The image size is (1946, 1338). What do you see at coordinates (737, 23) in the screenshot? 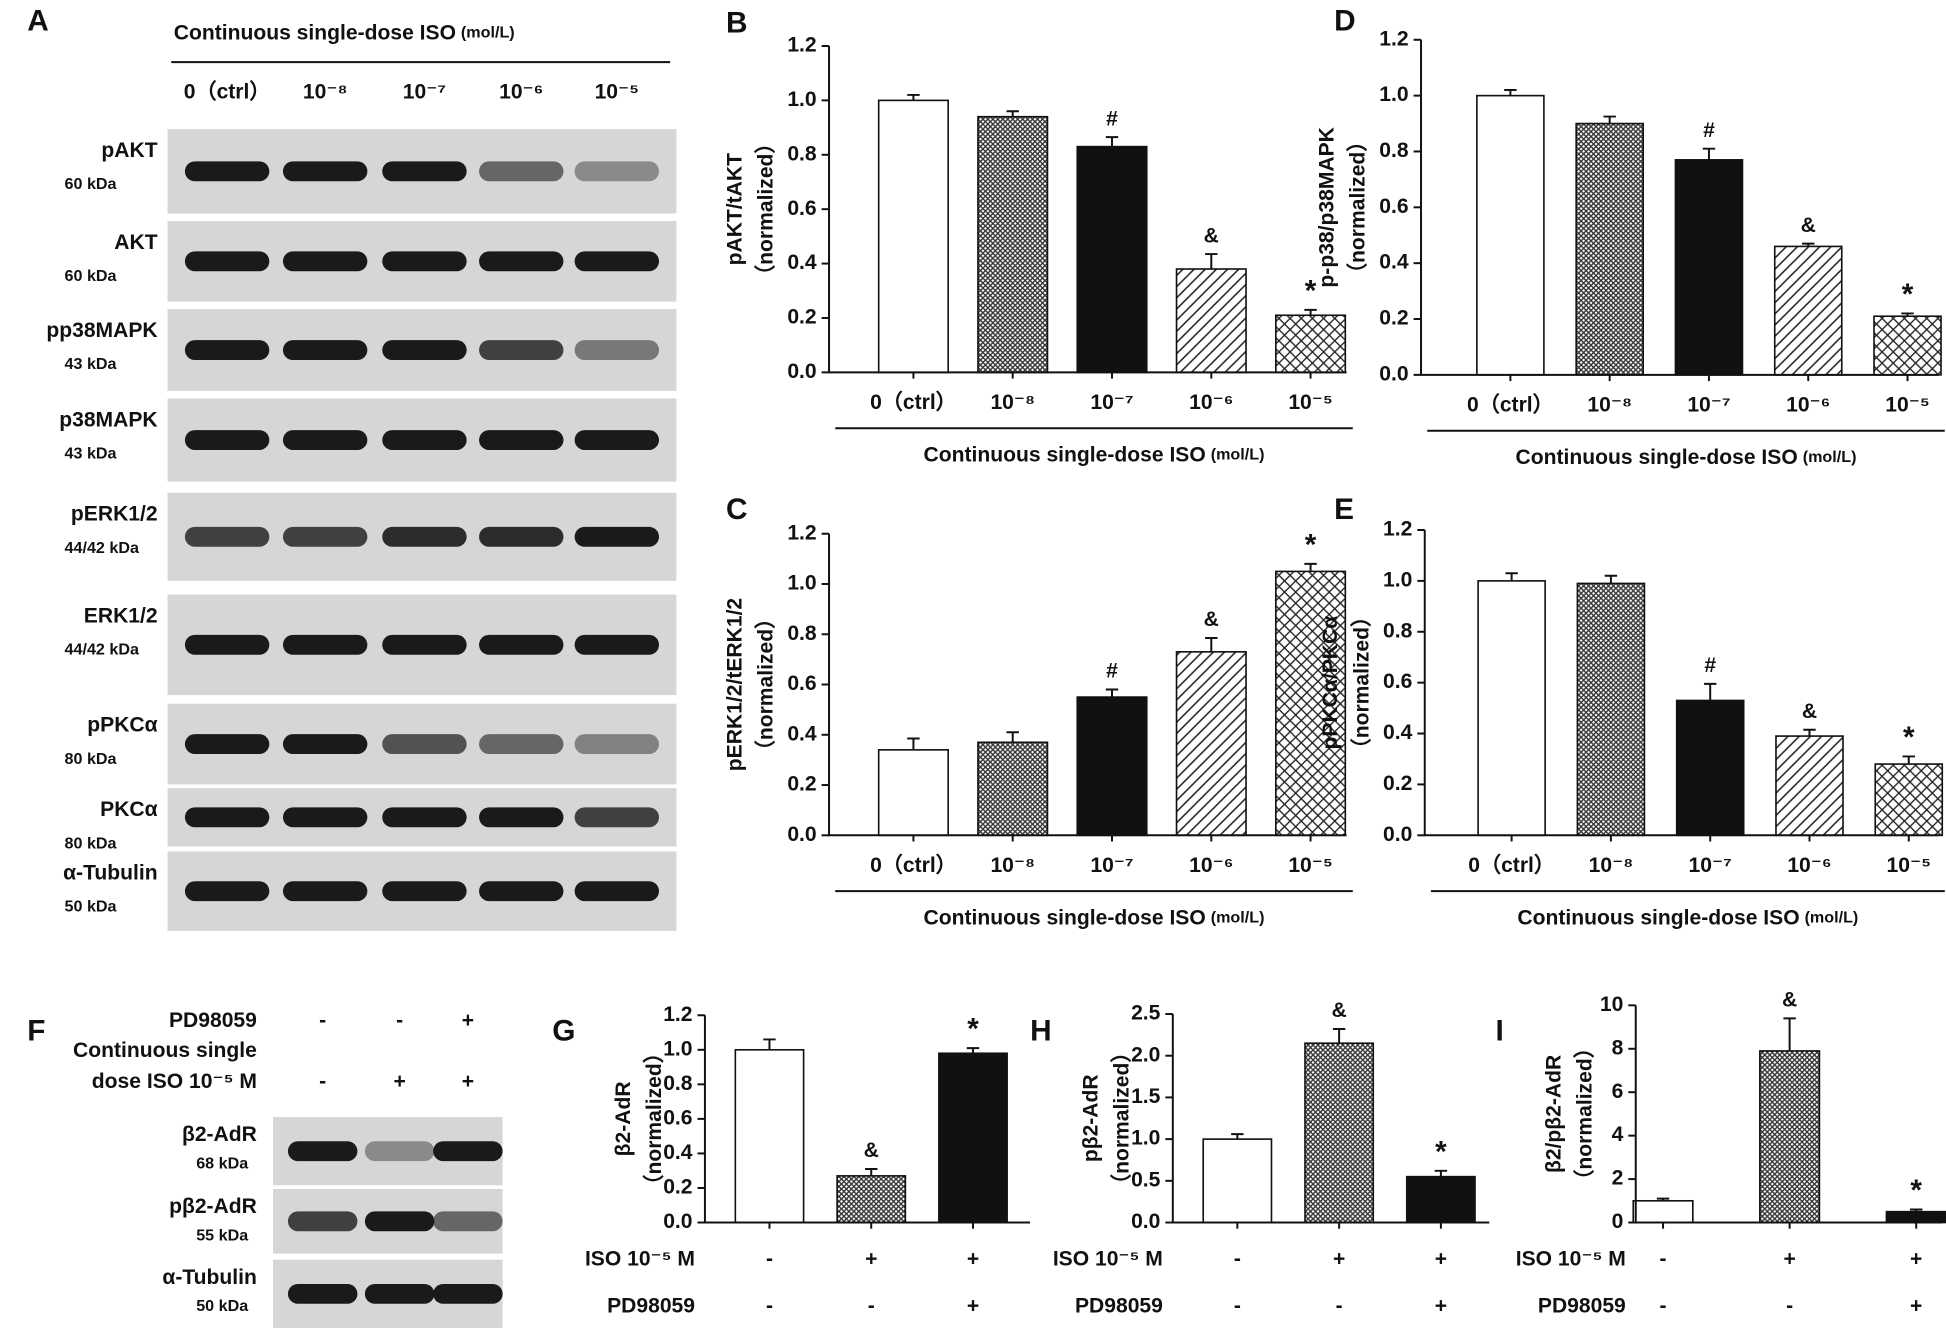
I see `panel-letter: B` at bounding box center [737, 23].